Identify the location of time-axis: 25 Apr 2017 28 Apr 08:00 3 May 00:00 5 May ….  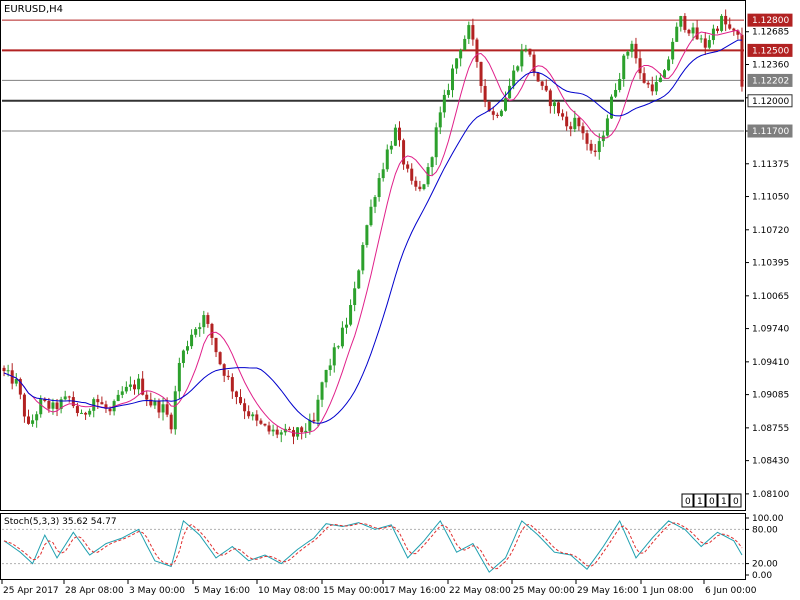
(379, 588).